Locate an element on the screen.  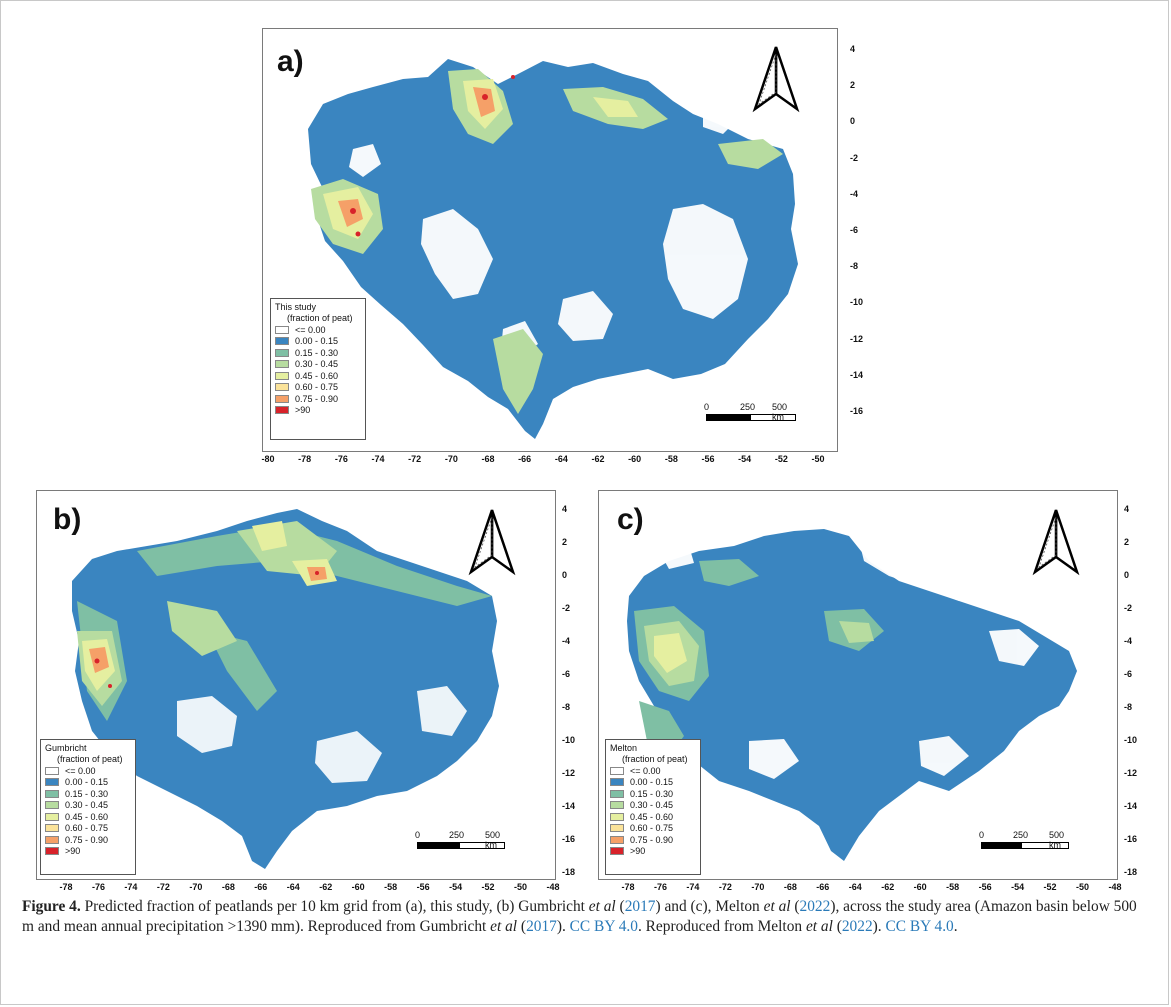
y-tick-label: -18 is located at coordinates (1131, 872).